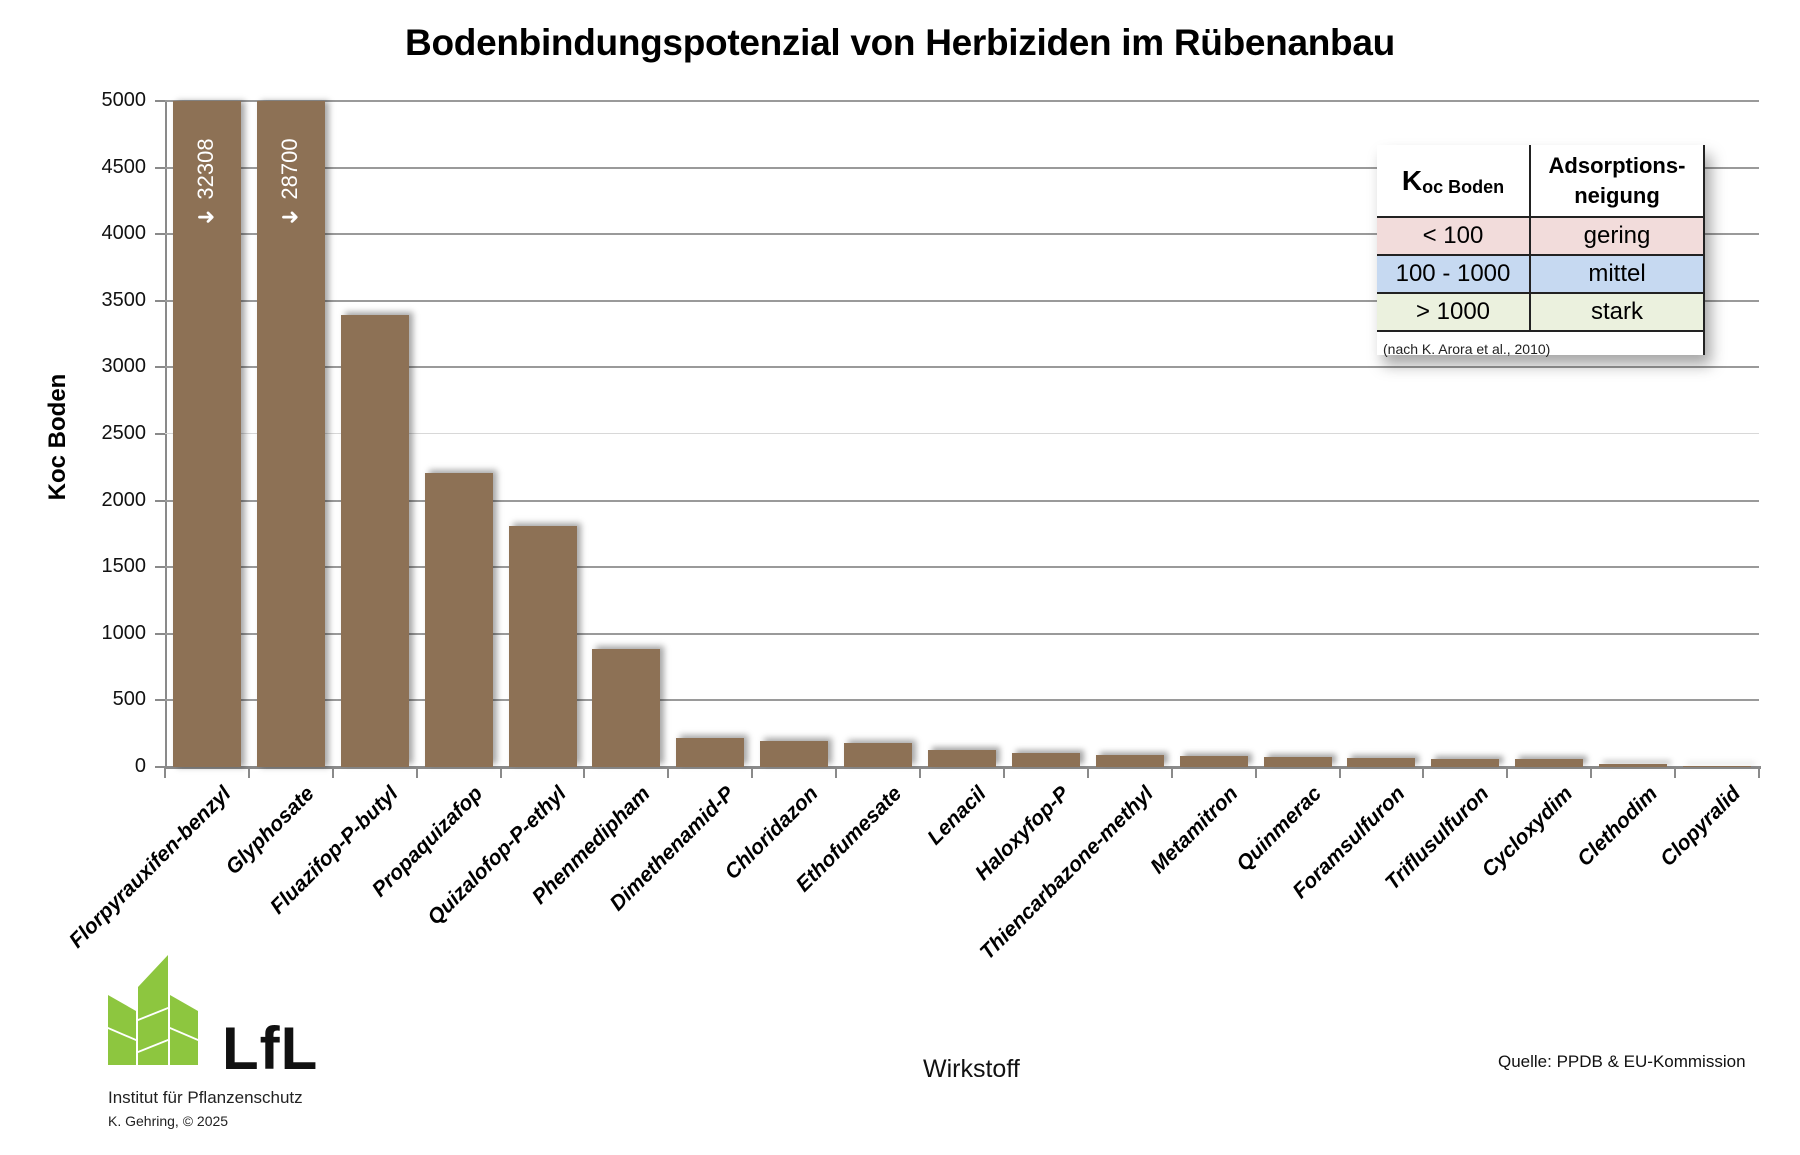 The height and width of the screenshot is (1155, 1800). I want to click on bar-propaquizafop, so click(458, 619).